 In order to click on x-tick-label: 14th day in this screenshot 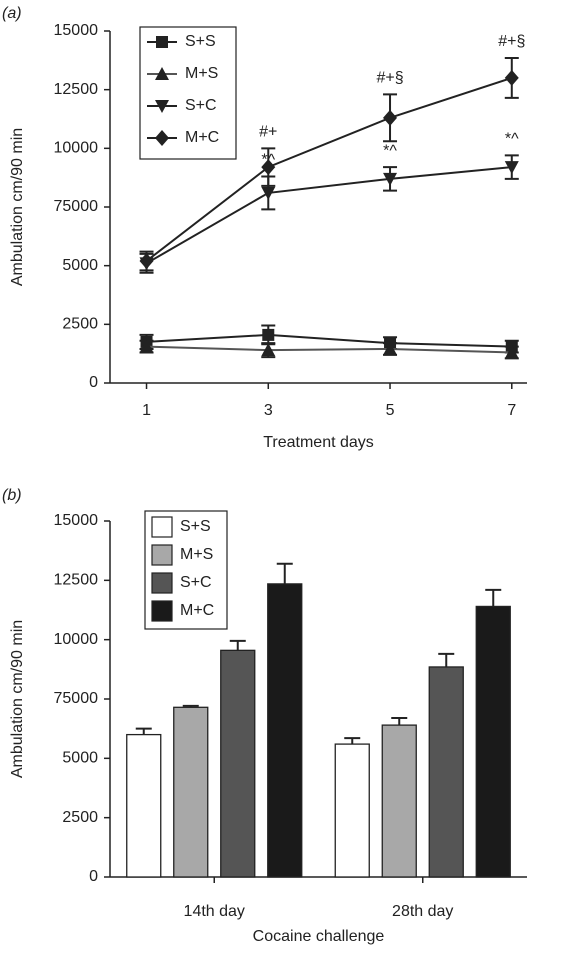, I will do `click(214, 911)`.